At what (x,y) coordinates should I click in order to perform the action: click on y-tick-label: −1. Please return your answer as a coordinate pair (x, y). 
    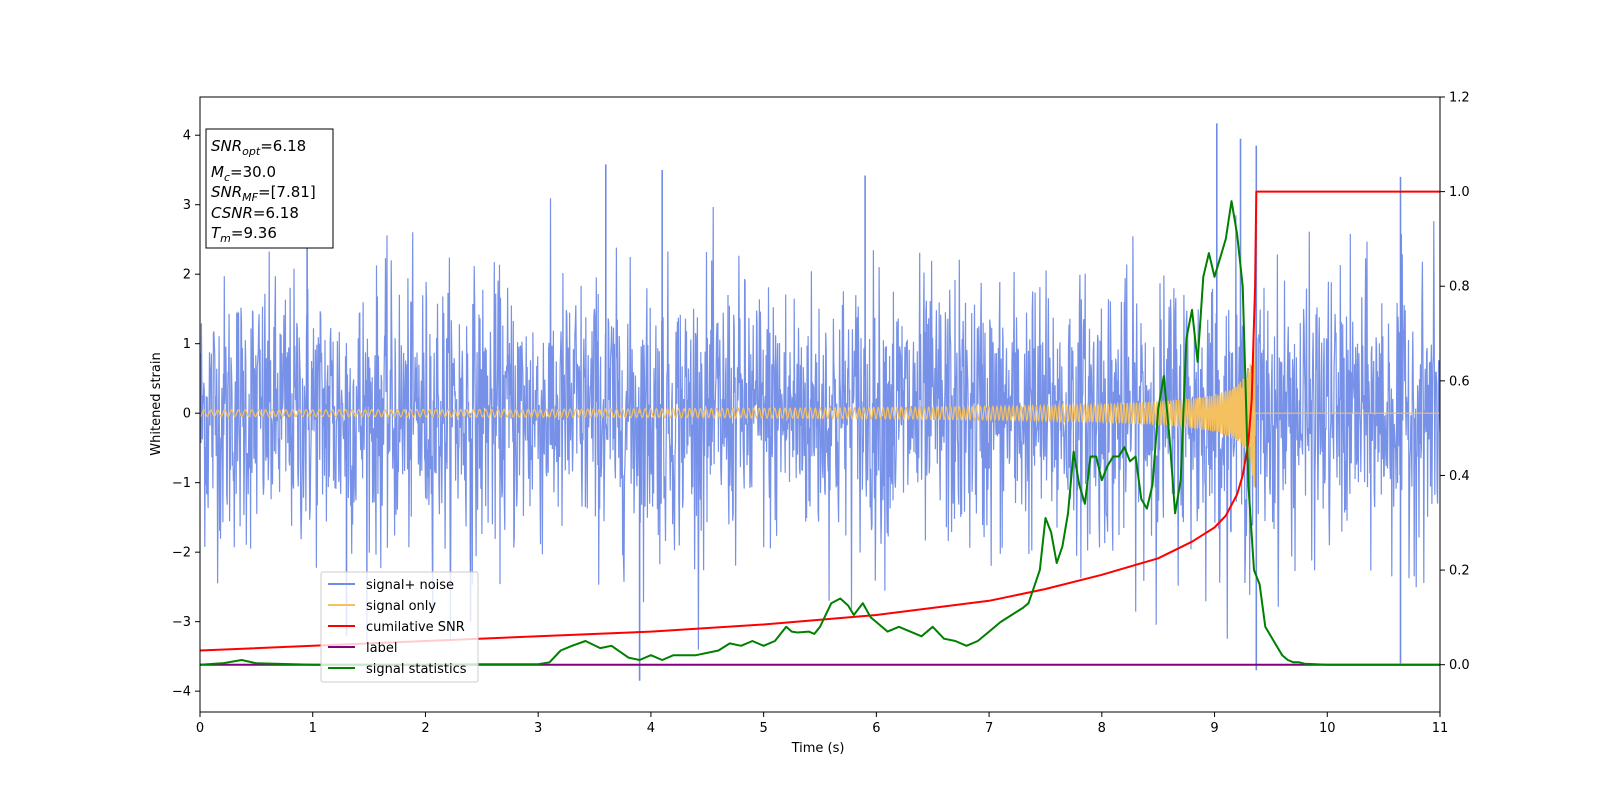
    Looking at the image, I should click on (181, 483).